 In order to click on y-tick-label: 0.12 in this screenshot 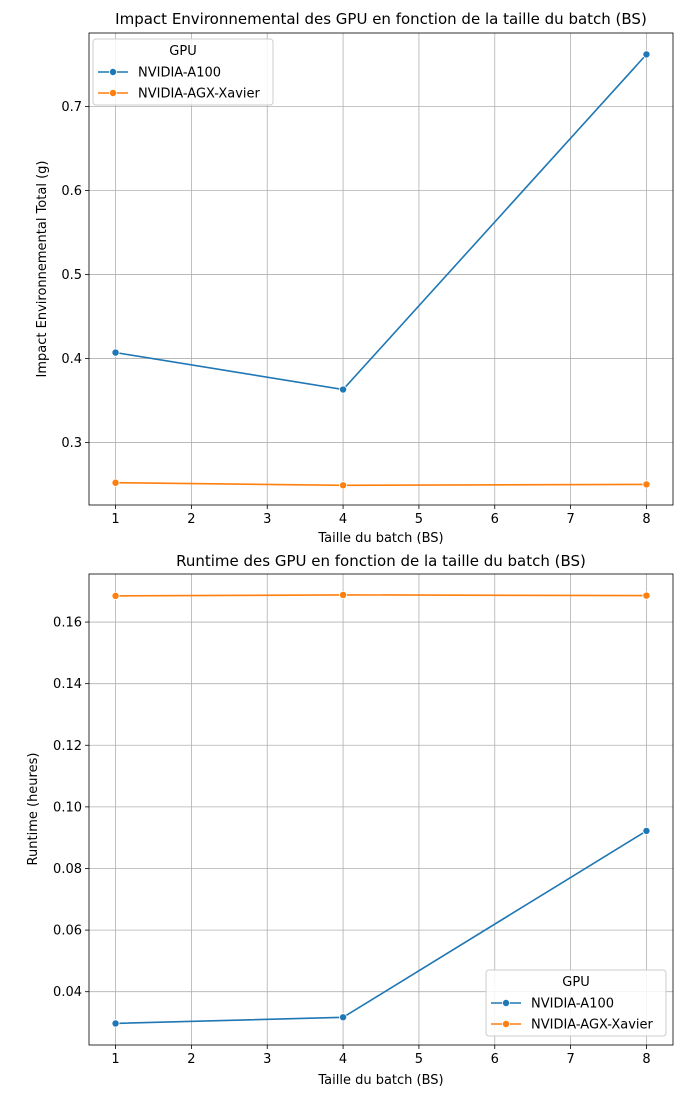, I will do `click(67, 746)`.